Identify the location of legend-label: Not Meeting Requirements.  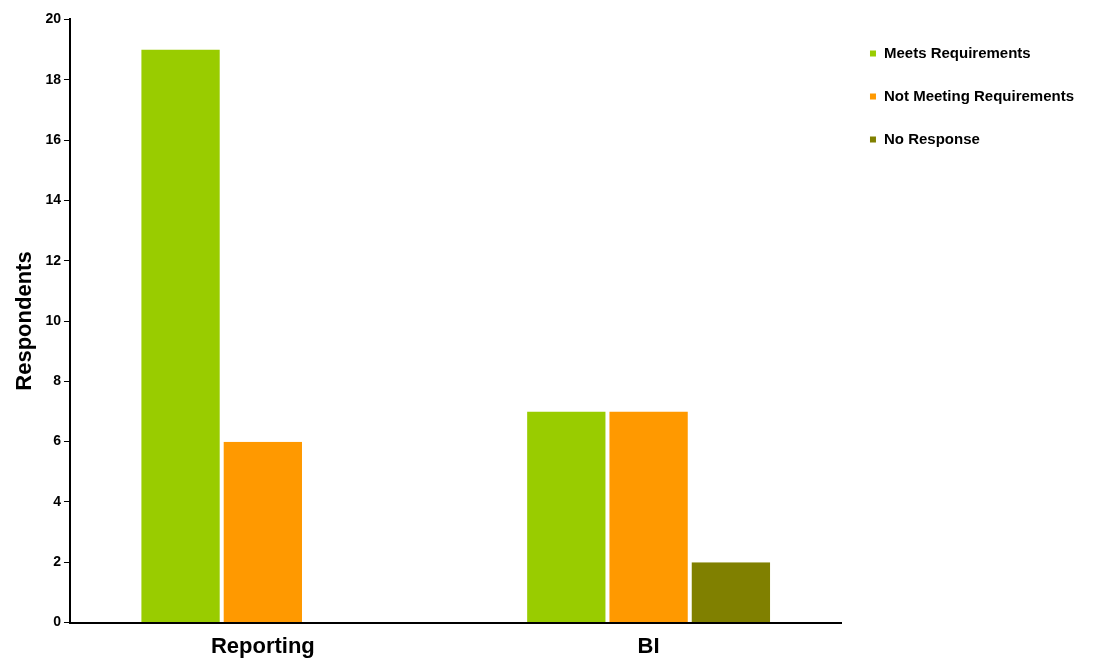
(979, 95).